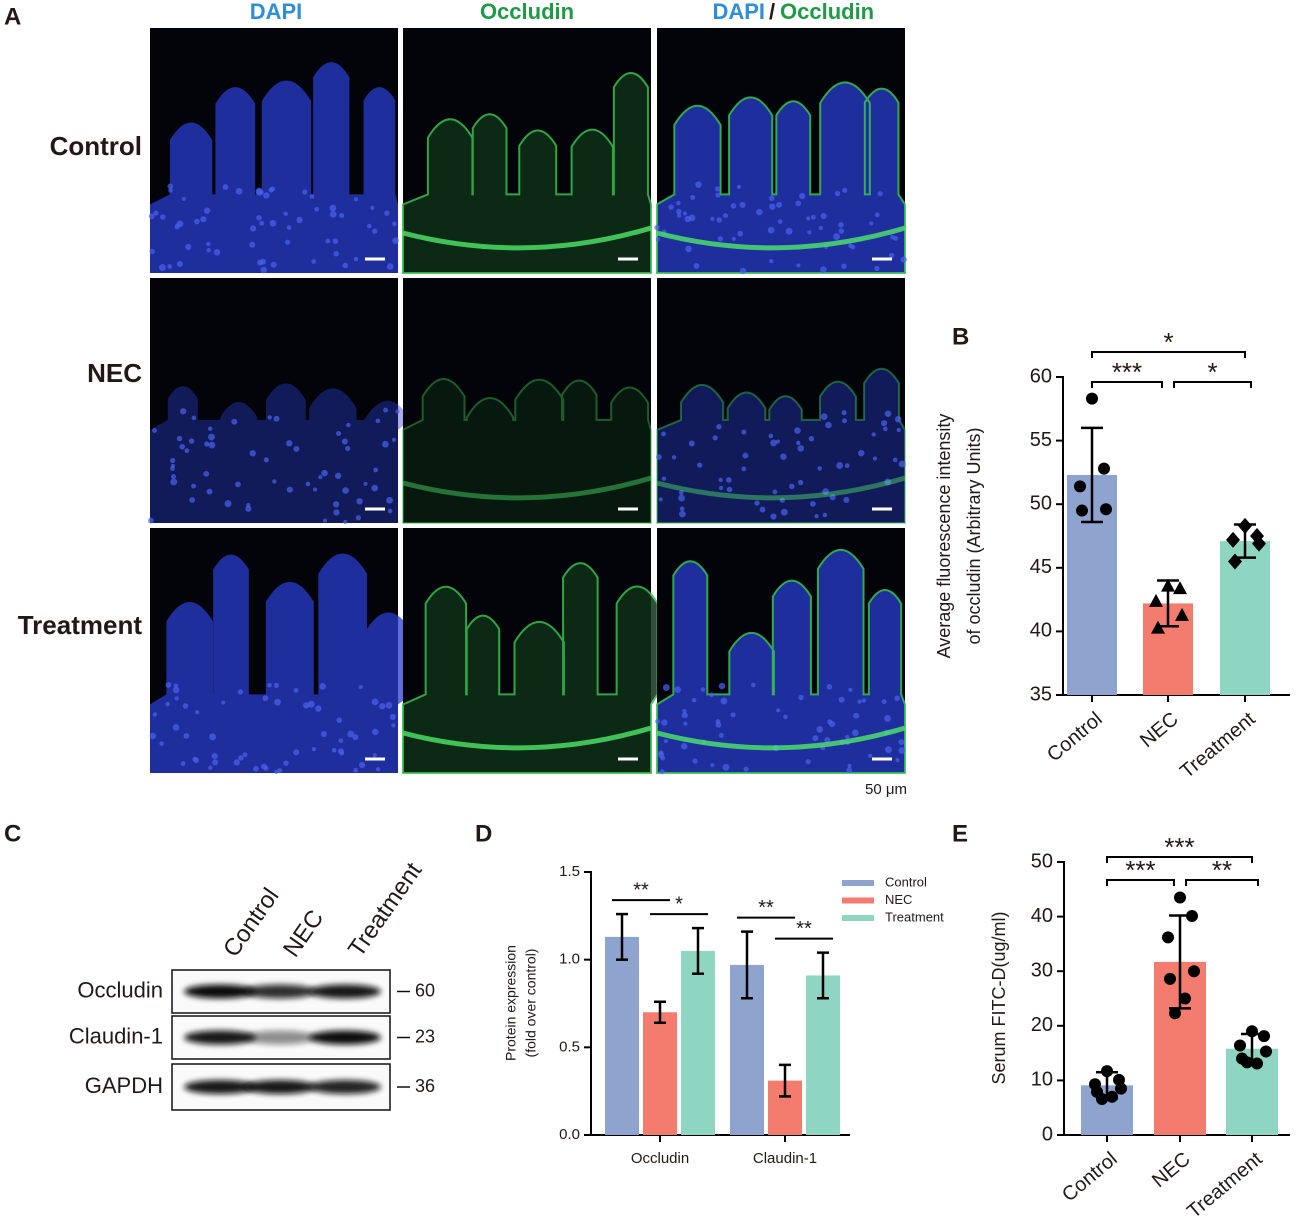 The image size is (1303, 1231). Describe the element at coordinates (425, 1036) in the screenshot. I see `marker-label: 23` at that location.